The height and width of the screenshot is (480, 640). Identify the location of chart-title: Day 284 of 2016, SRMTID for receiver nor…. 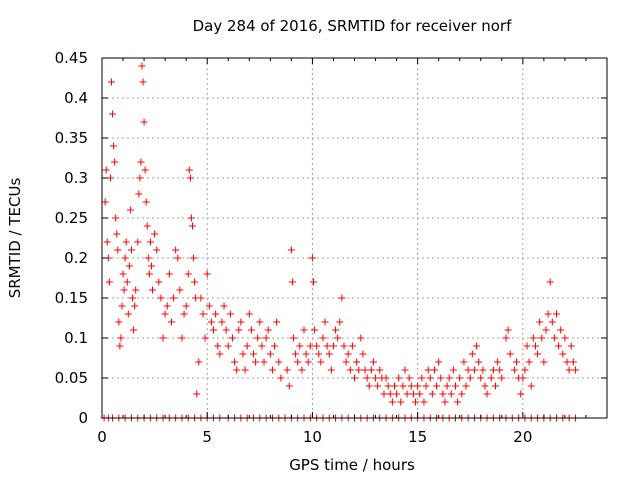
(353, 26).